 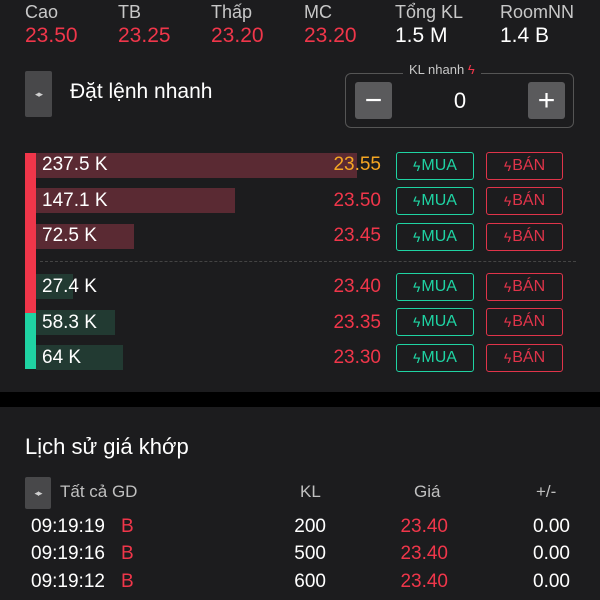 What do you see at coordinates (310, 491) in the screenshot?
I see `history-col-volume: KL` at bounding box center [310, 491].